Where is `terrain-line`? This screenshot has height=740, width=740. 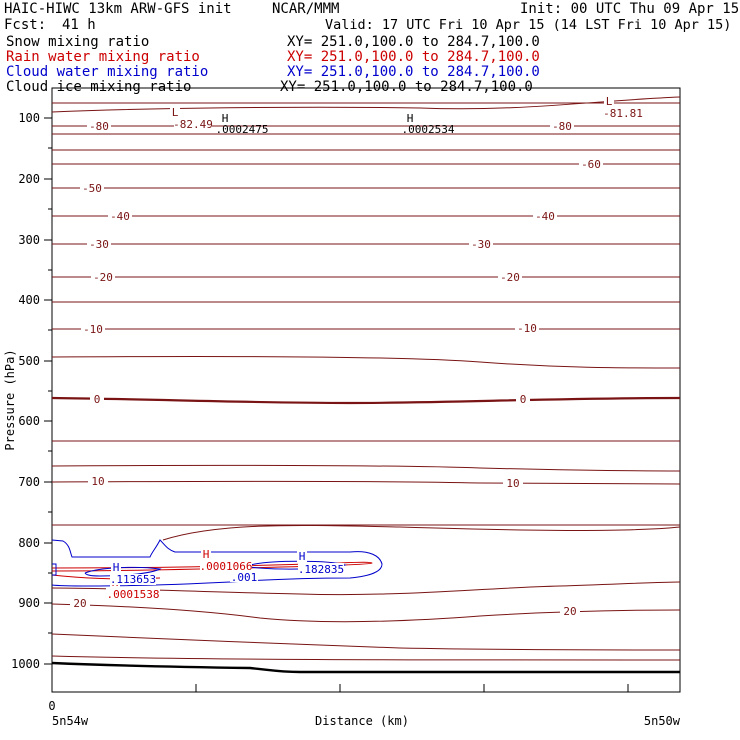
terrain-line is located at coordinates (365, 667).